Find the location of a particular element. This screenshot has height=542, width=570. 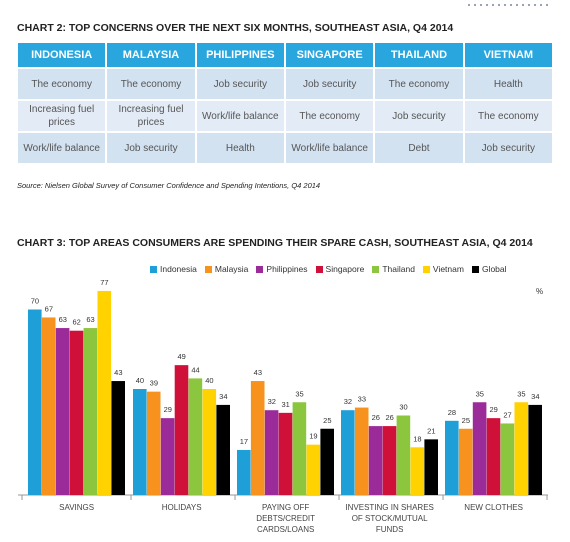

legend-item: Vietnam is located at coordinates (443, 269).